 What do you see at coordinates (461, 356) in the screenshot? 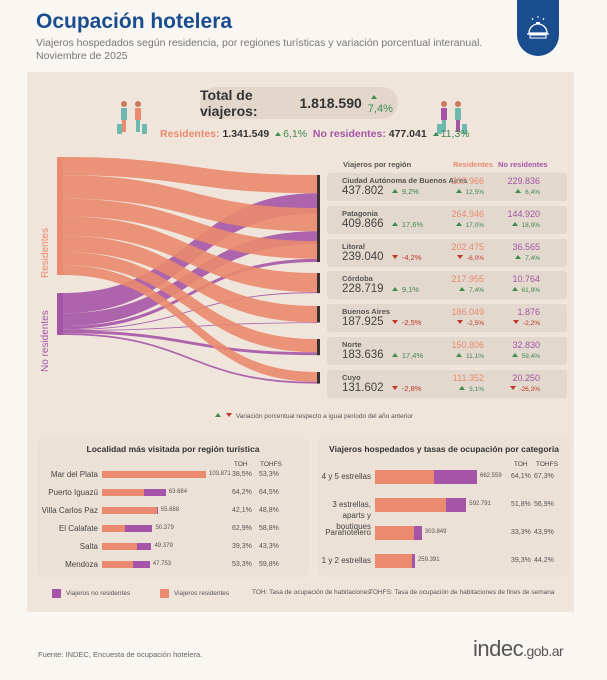
I see `region-residents-var: 11,1%` at bounding box center [461, 356].